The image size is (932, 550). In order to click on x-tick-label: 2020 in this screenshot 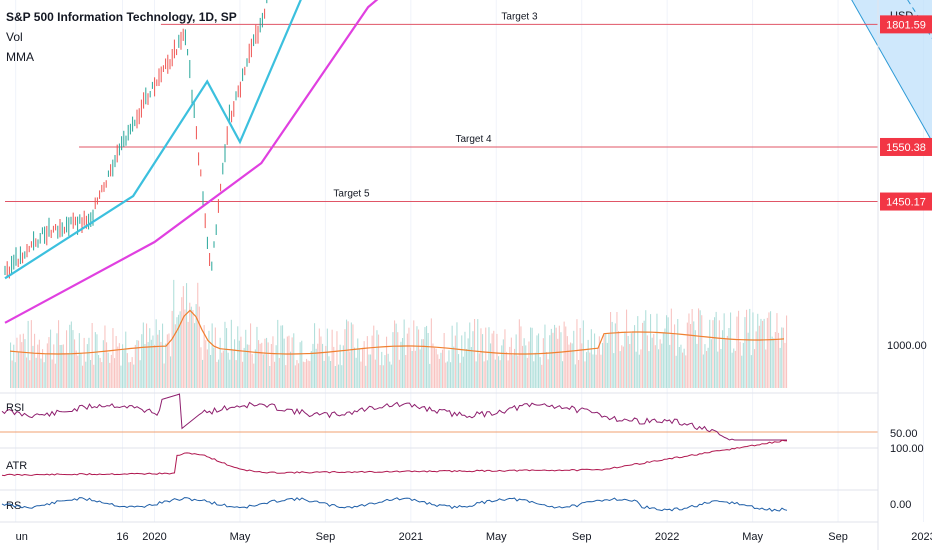, I will do `click(154, 537)`.